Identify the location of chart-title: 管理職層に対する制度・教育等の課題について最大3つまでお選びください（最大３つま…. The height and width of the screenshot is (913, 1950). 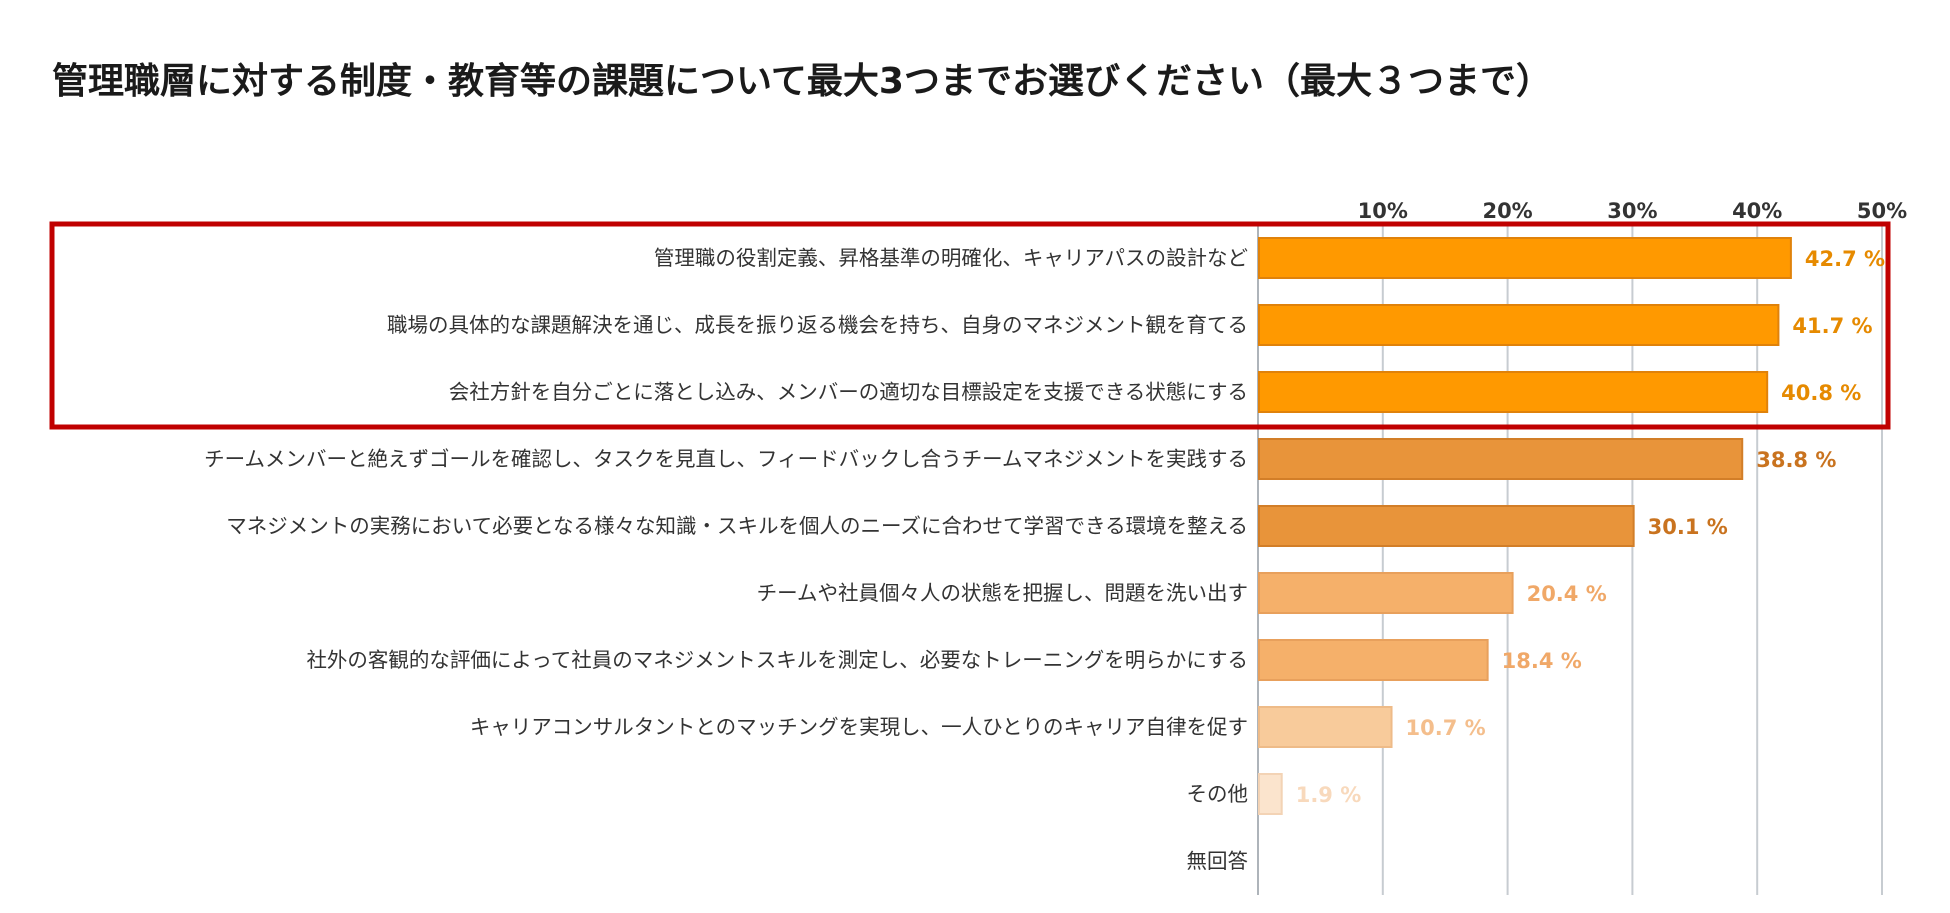
(802, 81).